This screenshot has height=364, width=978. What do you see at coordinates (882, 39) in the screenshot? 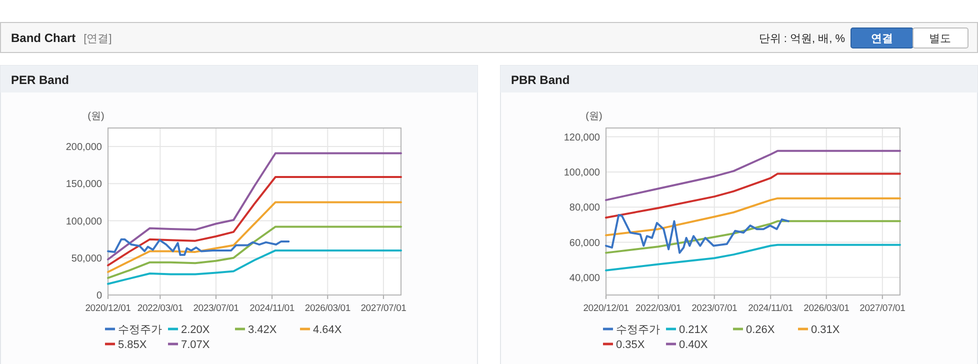
I see `text: 연결` at bounding box center [882, 39].